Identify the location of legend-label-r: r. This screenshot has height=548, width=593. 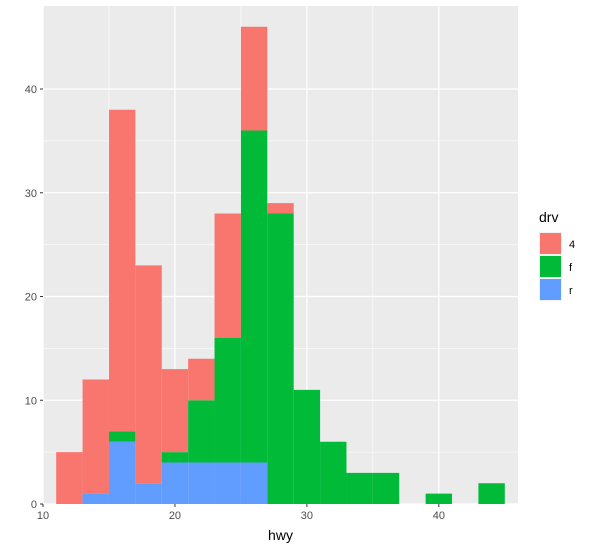
(571, 291).